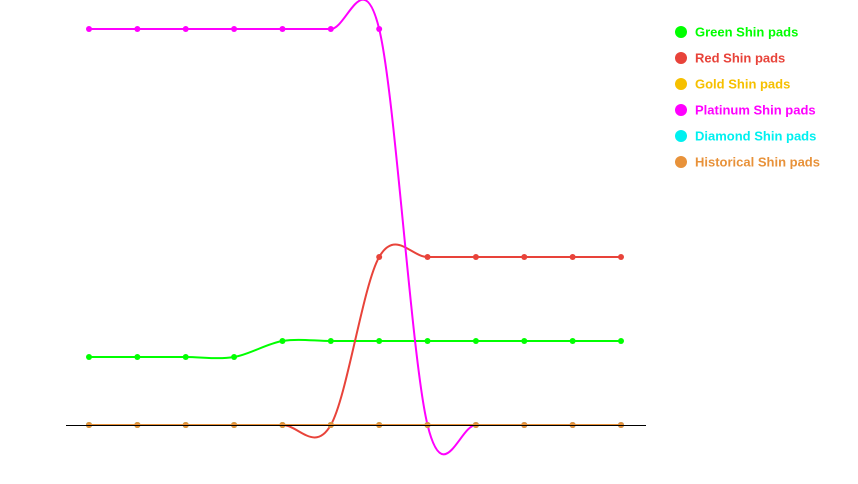 This screenshot has width=858, height=484. I want to click on legend-item-platinum-shin-pads: Platinum Shin pads, so click(745, 110).